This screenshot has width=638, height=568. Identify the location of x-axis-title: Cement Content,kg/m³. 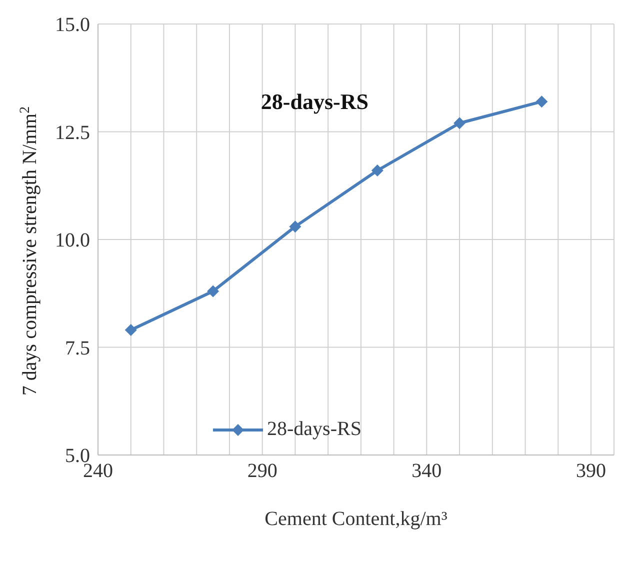
(356, 519).